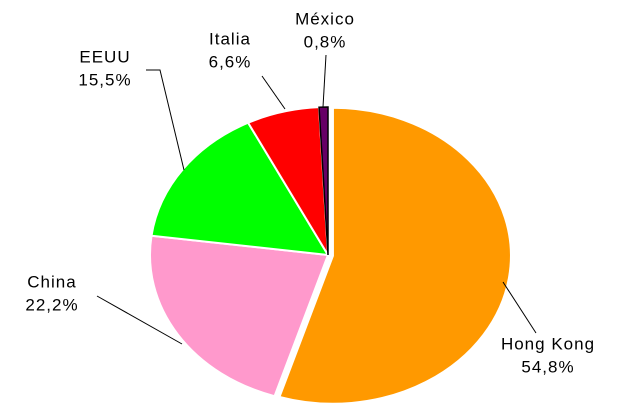  Describe the element at coordinates (51, 281) in the screenshot. I see `slice-label: China` at that location.